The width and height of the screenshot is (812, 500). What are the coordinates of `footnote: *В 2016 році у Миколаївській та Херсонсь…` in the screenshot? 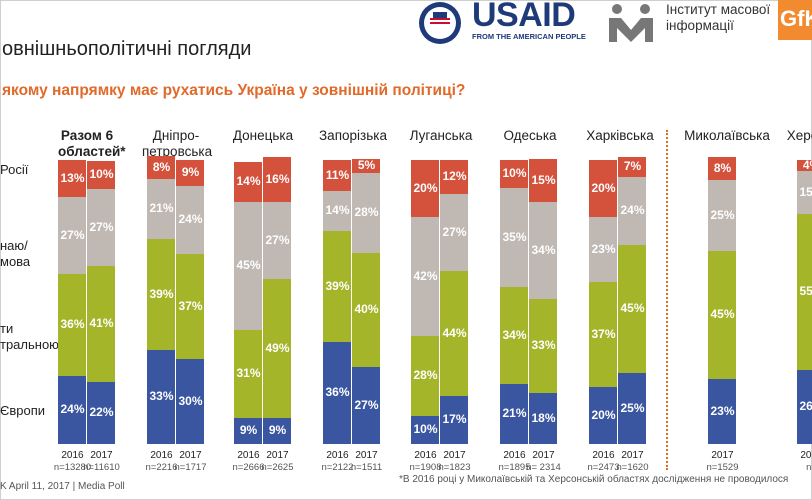 It's located at (594, 479).